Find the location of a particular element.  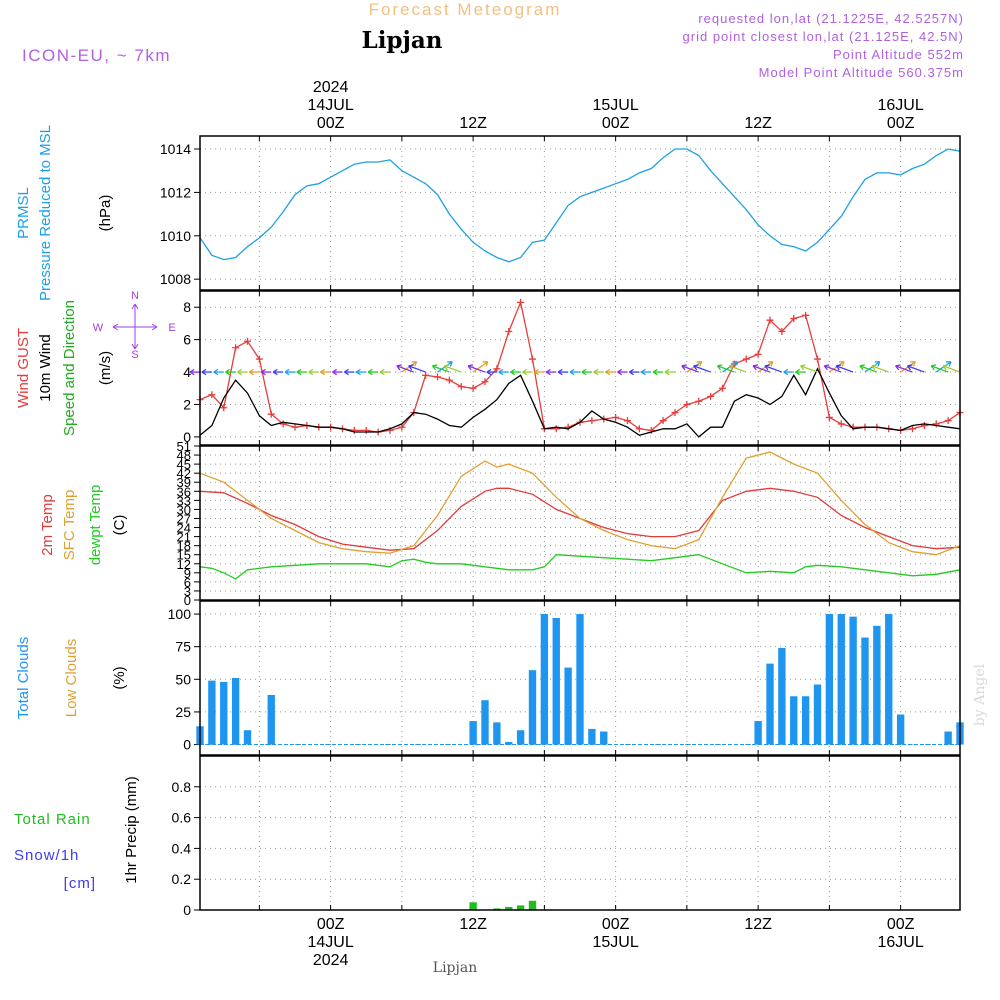

y-tick-label: 24 is located at coordinates (184, 528).